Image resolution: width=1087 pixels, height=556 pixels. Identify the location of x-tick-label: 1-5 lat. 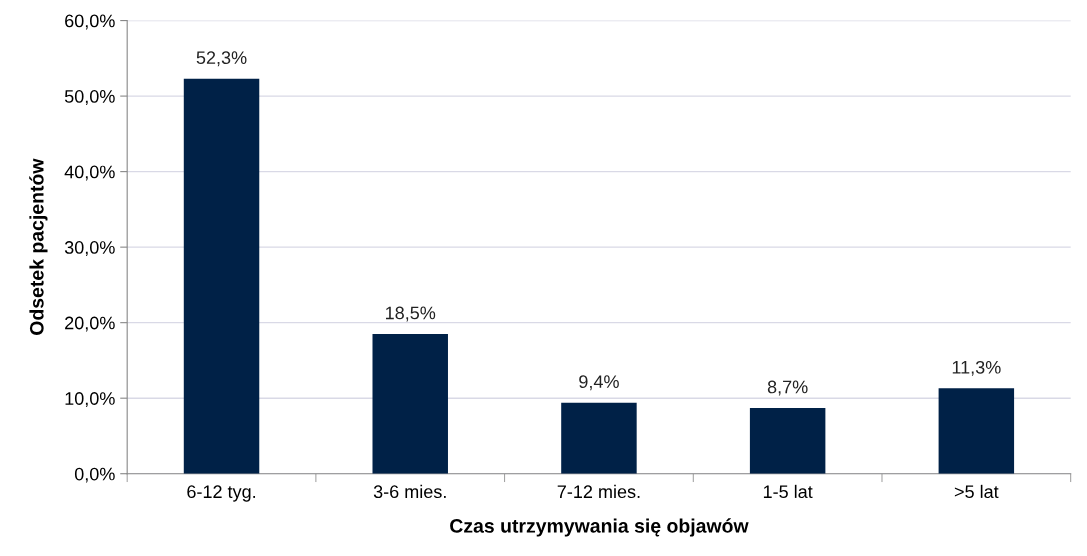
(788, 491).